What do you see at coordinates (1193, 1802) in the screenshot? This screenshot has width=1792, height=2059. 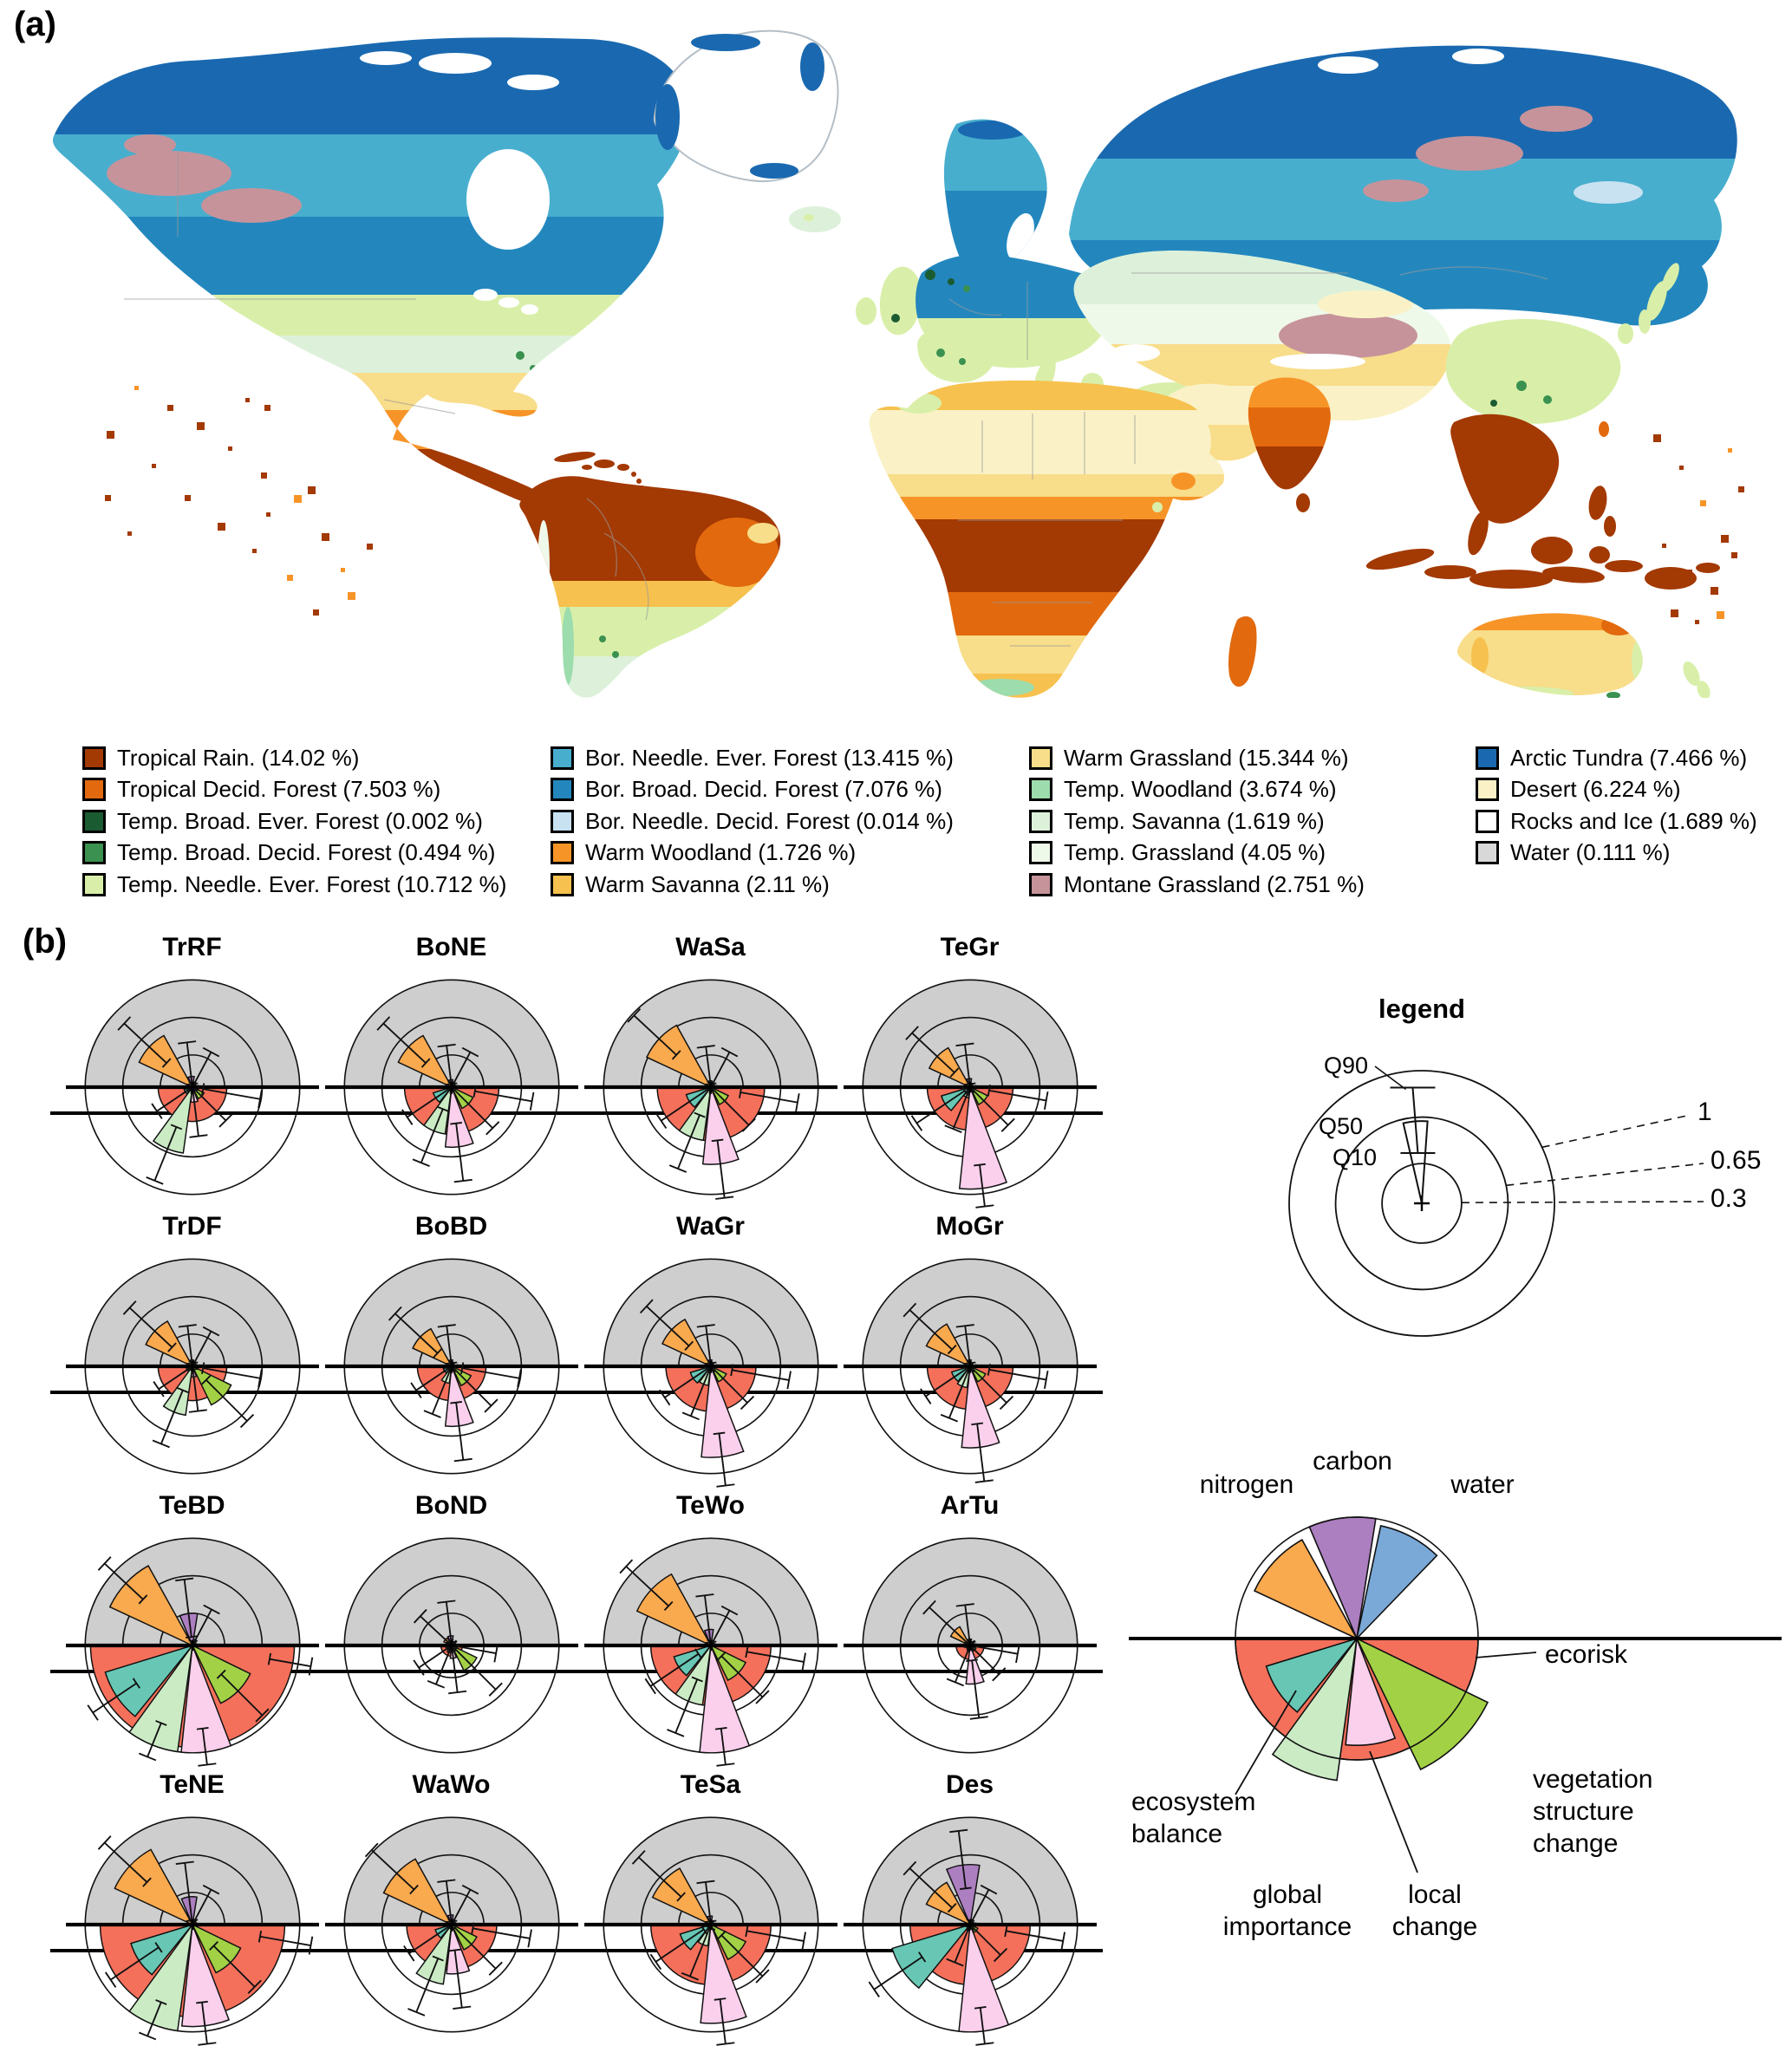 I see `category-label-ecosystem-balance: ecosystem` at bounding box center [1193, 1802].